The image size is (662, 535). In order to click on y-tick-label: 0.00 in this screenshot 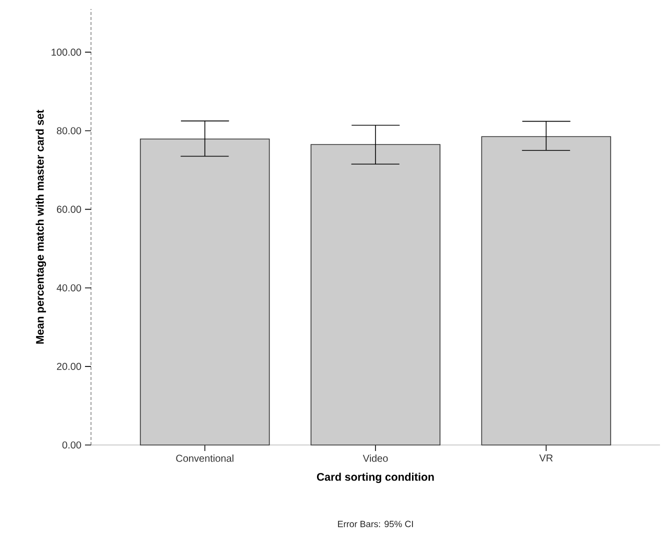, I will do `click(72, 445)`.